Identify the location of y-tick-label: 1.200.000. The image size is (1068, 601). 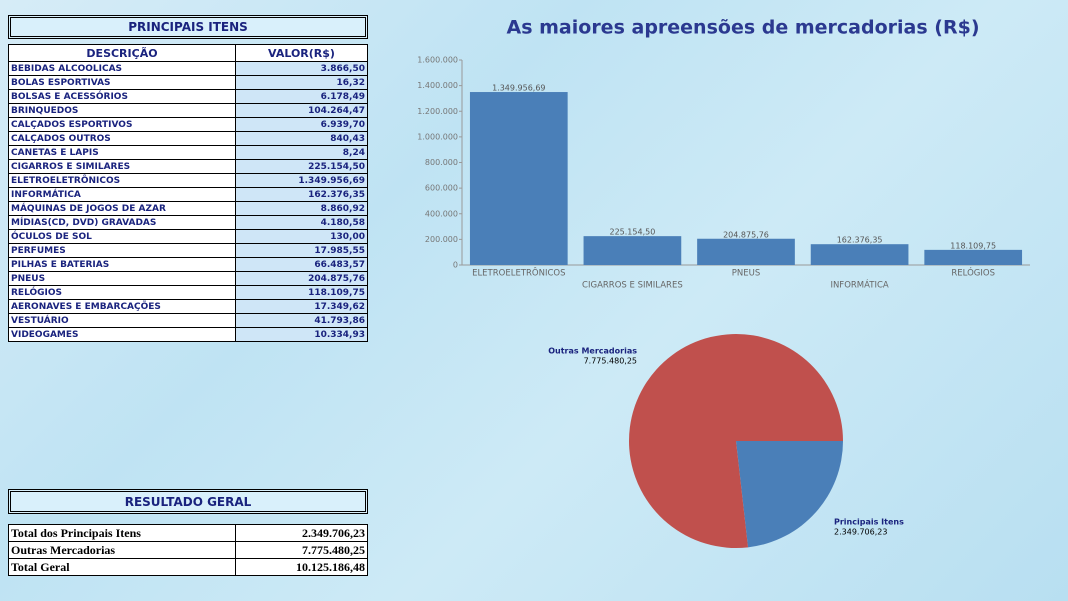
(437, 111).